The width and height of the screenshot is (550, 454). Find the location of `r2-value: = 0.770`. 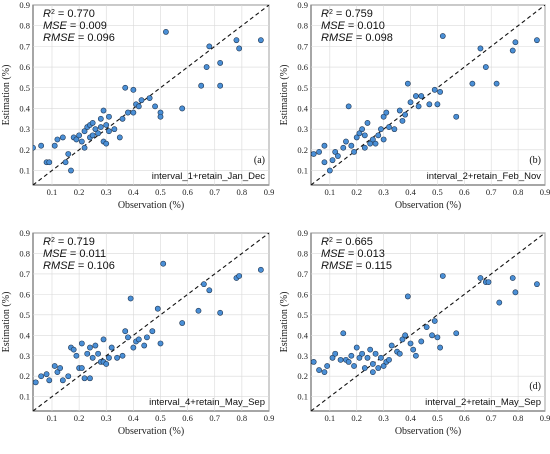

r2-value: = 0.770 is located at coordinates (75, 14).